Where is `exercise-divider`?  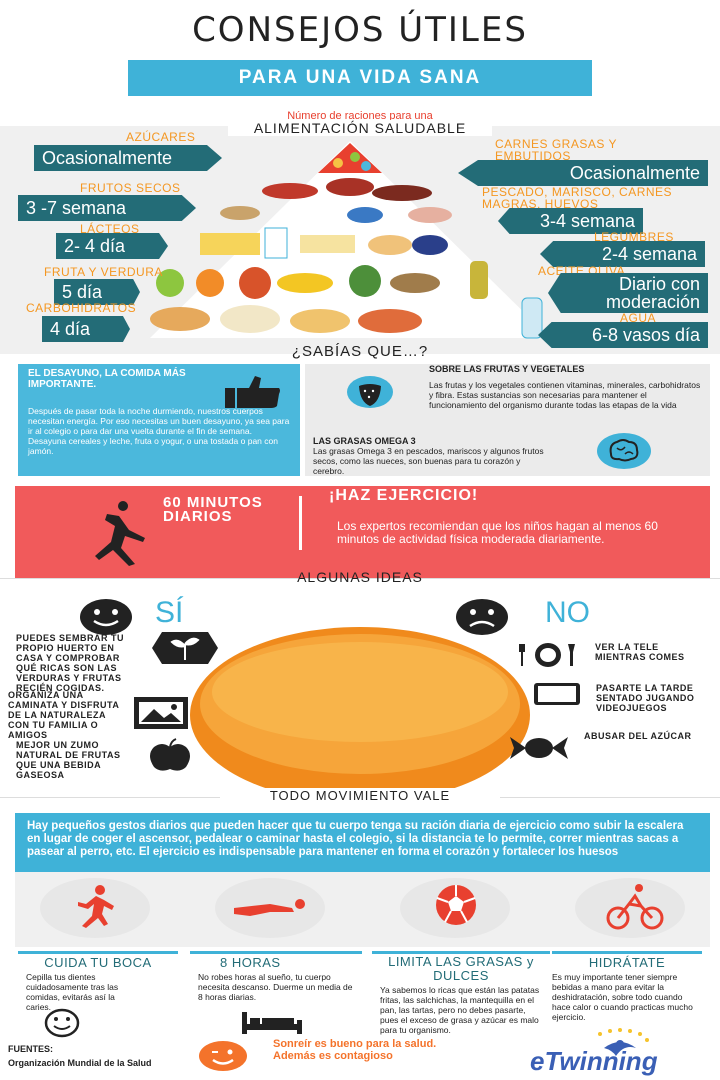 exercise-divider is located at coordinates (300, 523).